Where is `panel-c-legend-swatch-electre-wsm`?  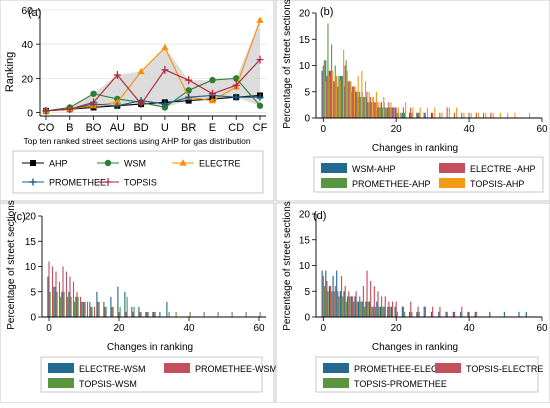
panel-c-legend-swatch-electre-wsm is located at coordinates (61, 368).